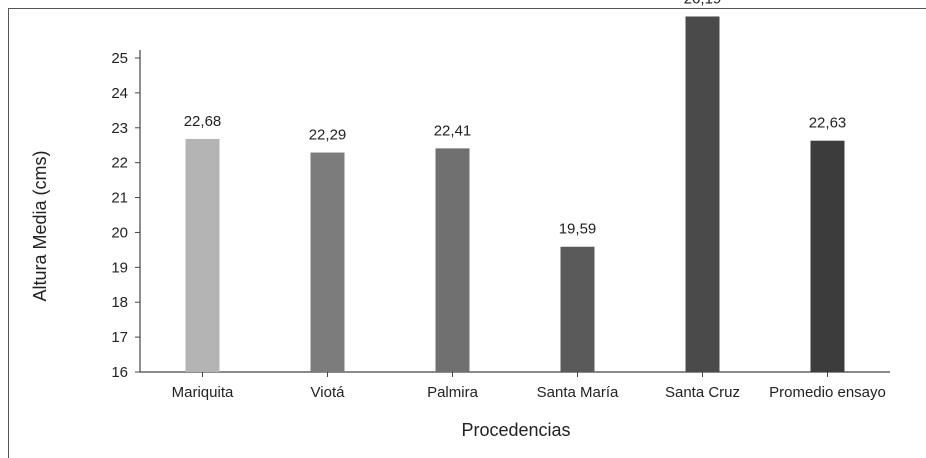  Describe the element at coordinates (119, 198) in the screenshot. I see `y-tick-label: 21` at that location.